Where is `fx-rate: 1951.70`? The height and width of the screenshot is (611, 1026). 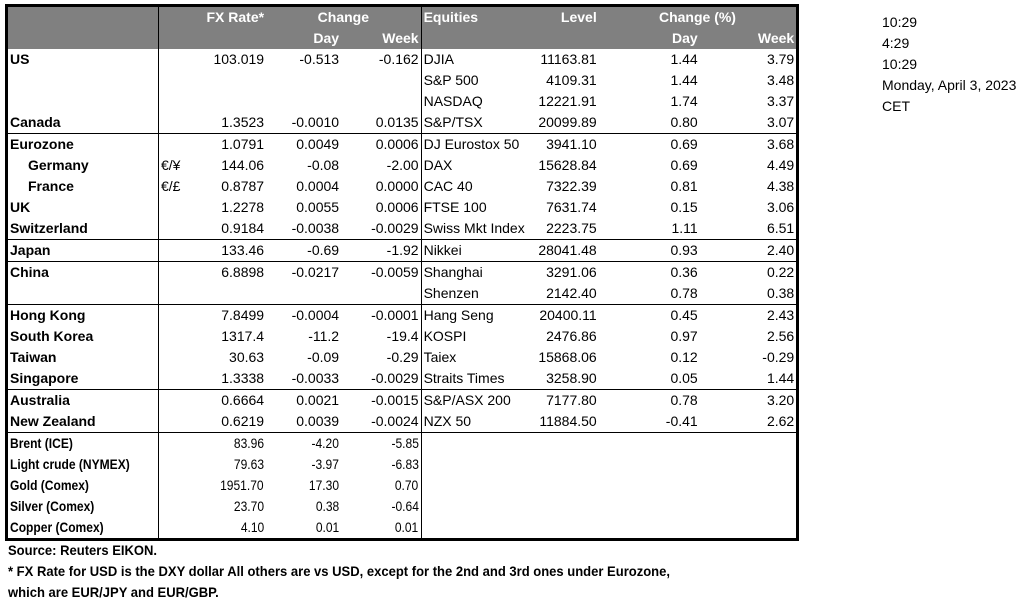 fx-rate: 1951.70 is located at coordinates (236, 485).